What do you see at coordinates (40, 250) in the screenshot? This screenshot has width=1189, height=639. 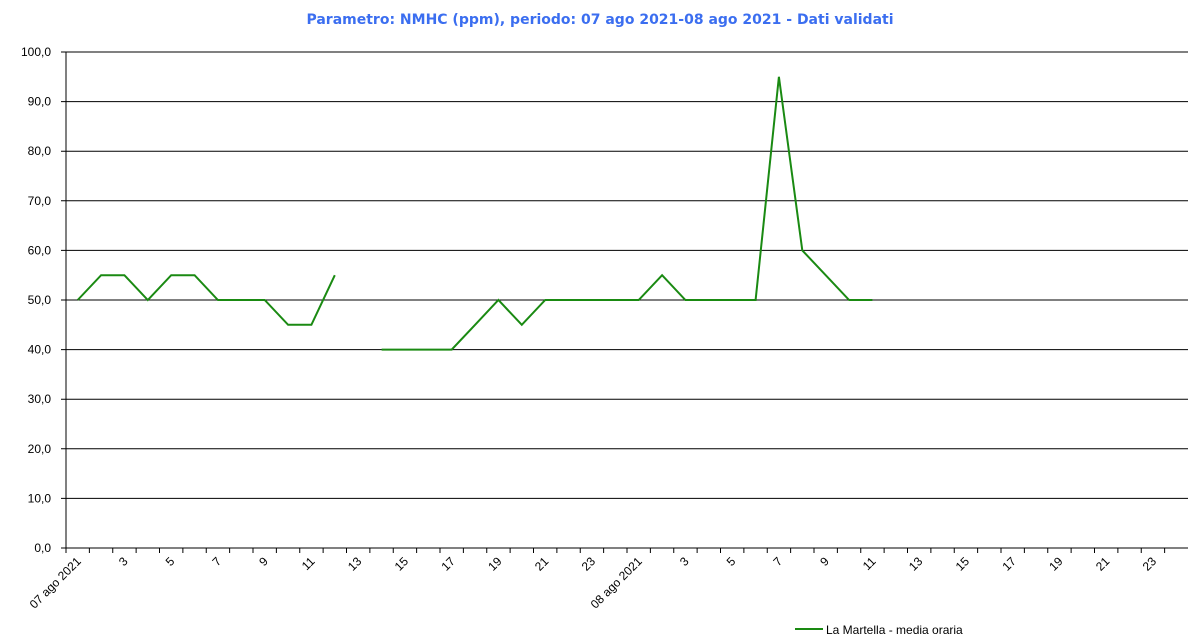 I see `y-tick-label: 60,0` at bounding box center [40, 250].